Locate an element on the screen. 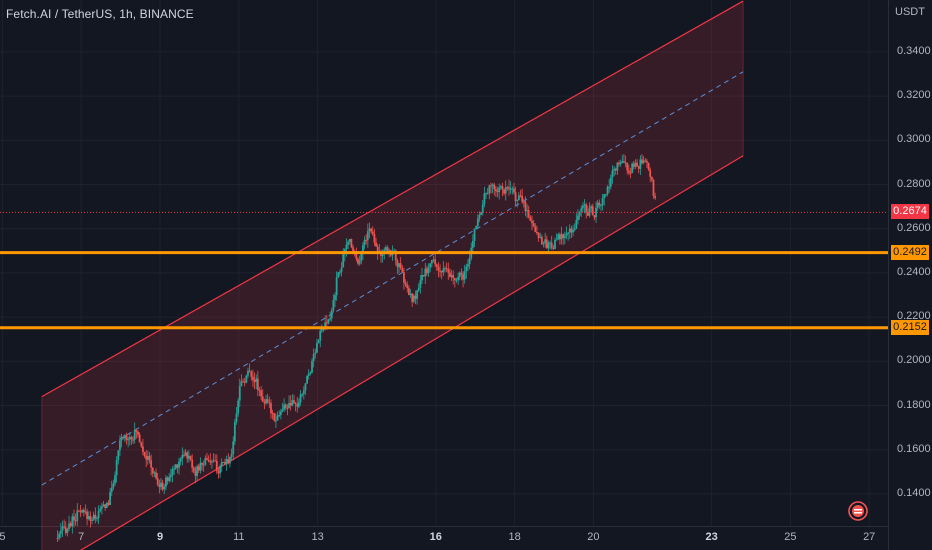 This screenshot has height=550, width=932. time-tick-label: 27 is located at coordinates (869, 537).